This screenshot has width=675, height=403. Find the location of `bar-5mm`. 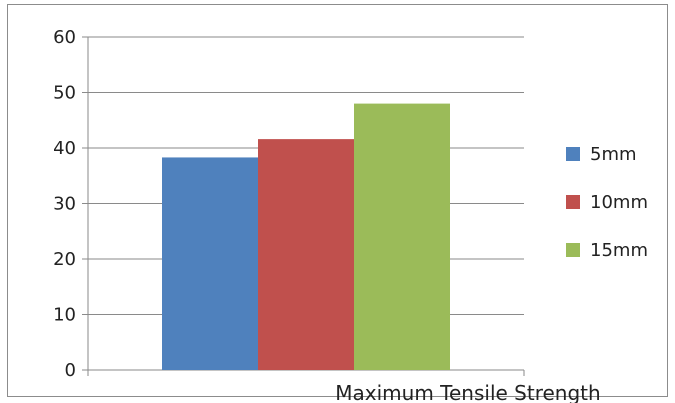

bar-5mm is located at coordinates (210, 263).